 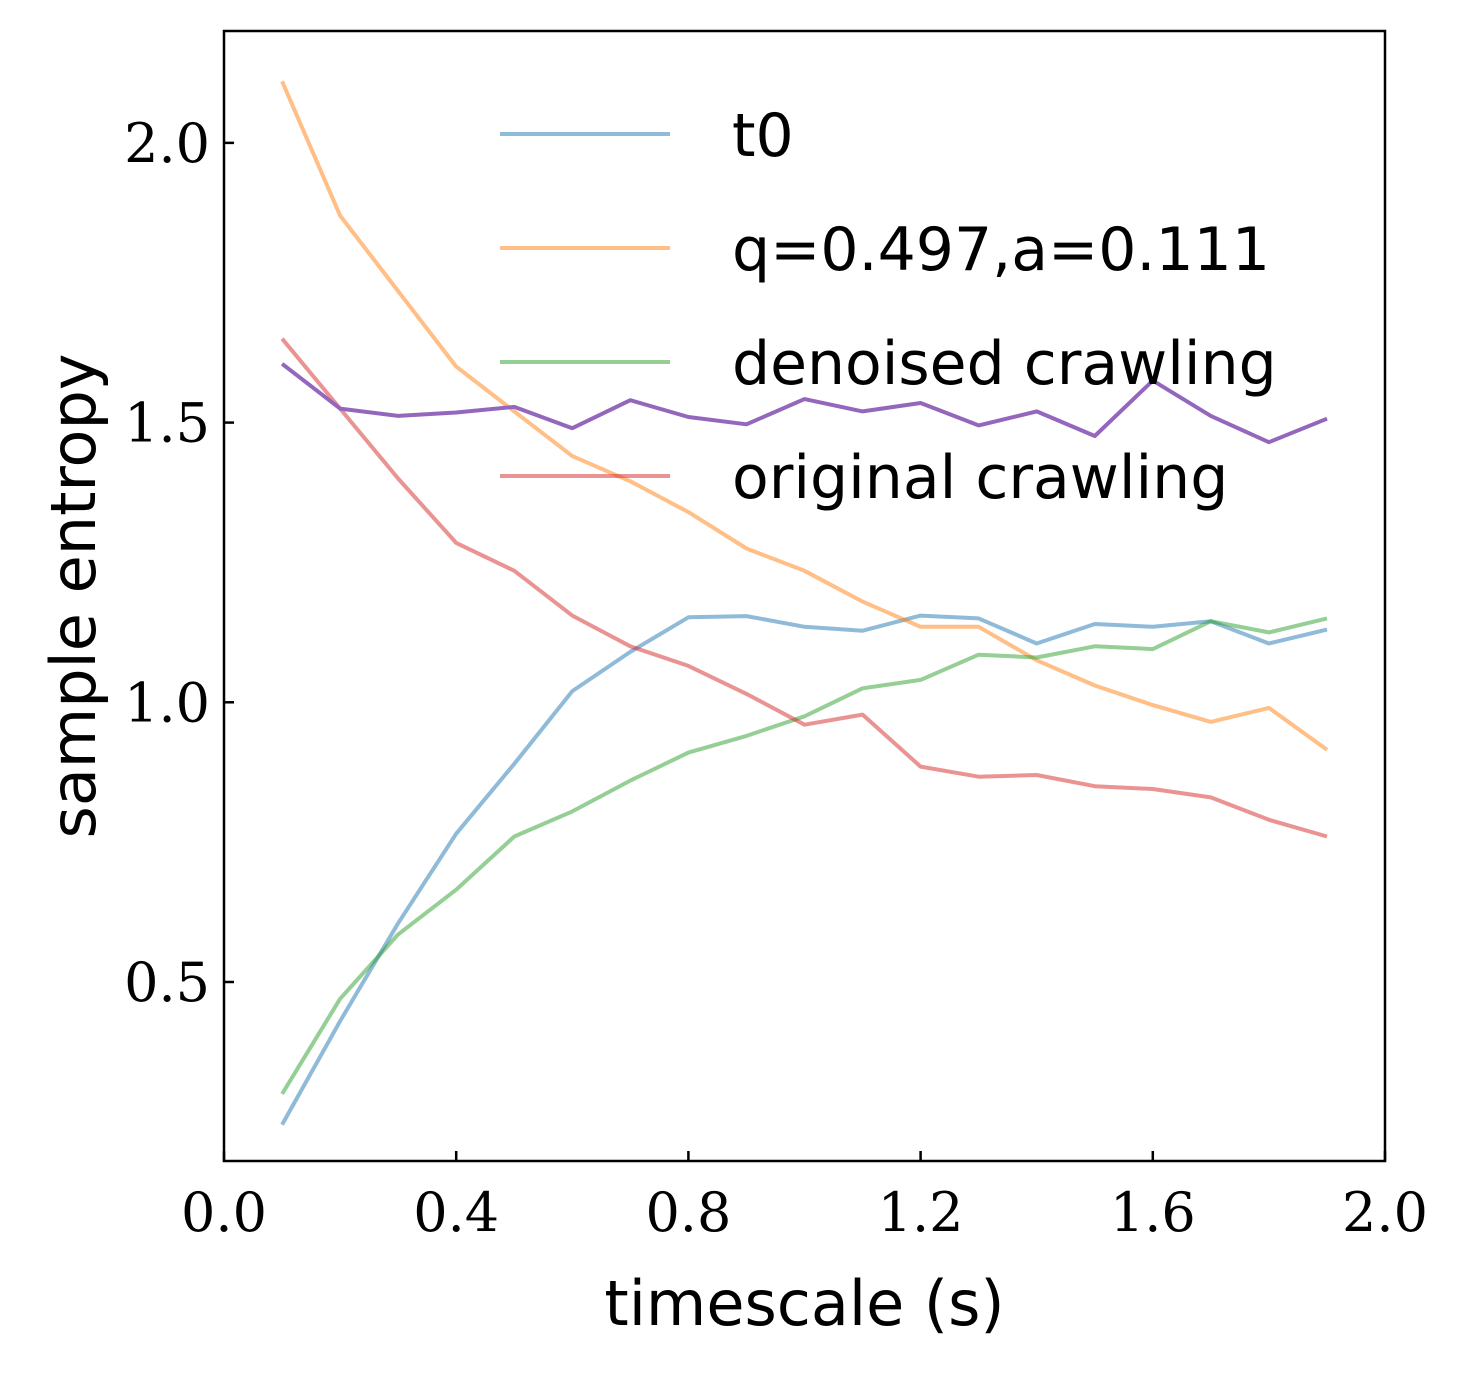 I want to click on x-tick-label: 0.0, so click(x=224, y=1212).